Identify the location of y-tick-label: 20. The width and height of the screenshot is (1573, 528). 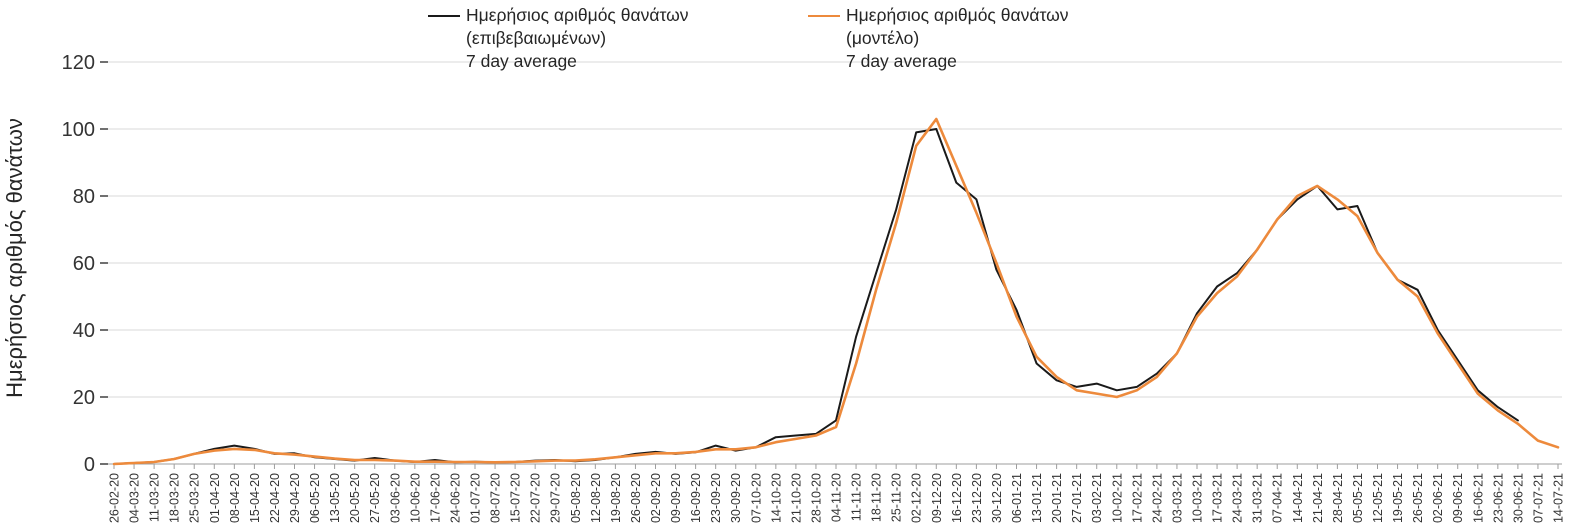
(84, 398).